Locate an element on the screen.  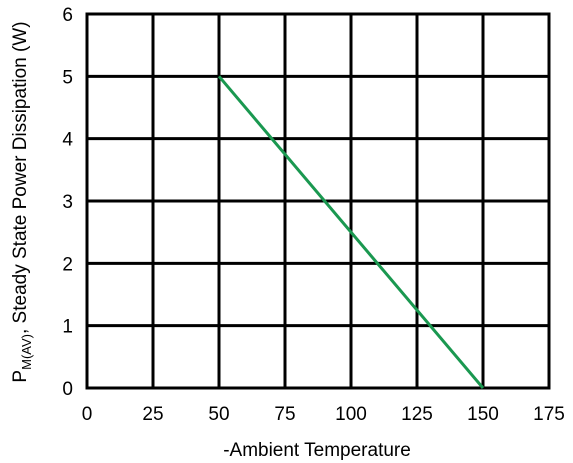
y-tick-label: 0 is located at coordinates (67, 389).